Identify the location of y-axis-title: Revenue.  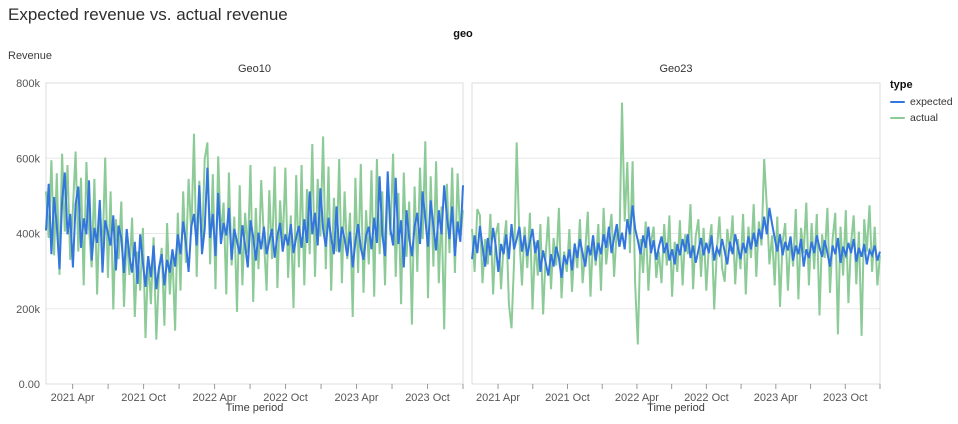
(30, 56).